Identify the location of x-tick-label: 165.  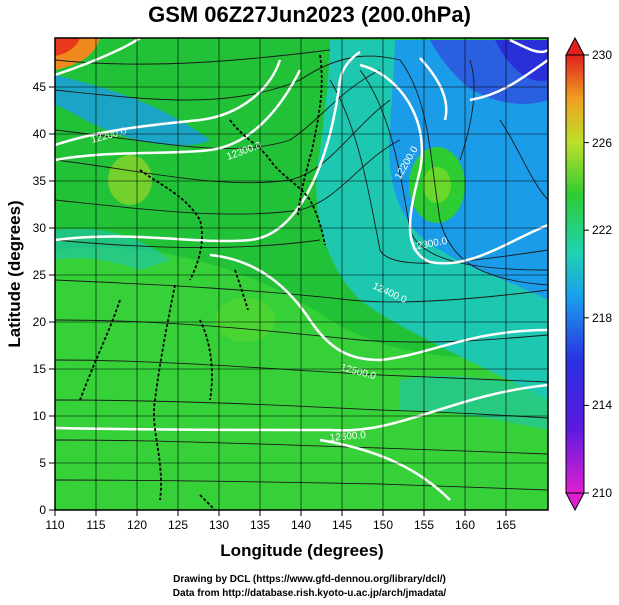
(506, 525).